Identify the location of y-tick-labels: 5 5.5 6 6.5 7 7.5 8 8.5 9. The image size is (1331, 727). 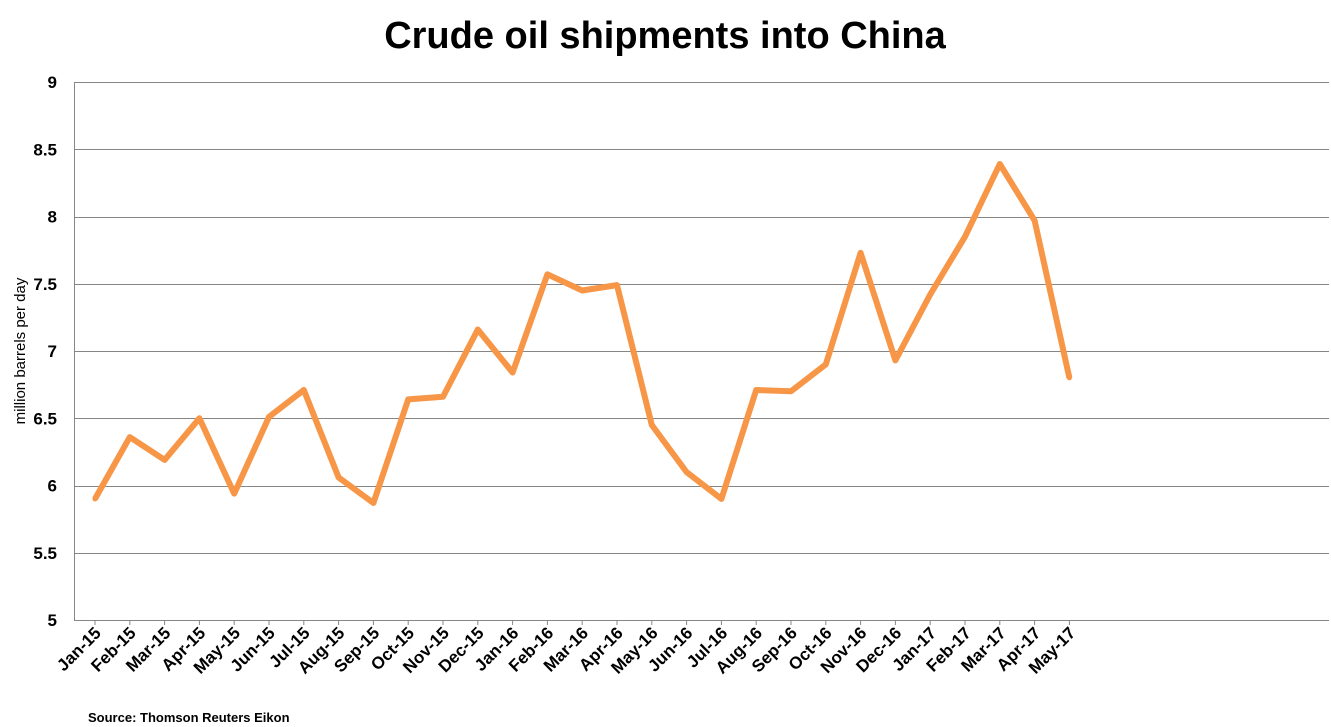
(45, 351).